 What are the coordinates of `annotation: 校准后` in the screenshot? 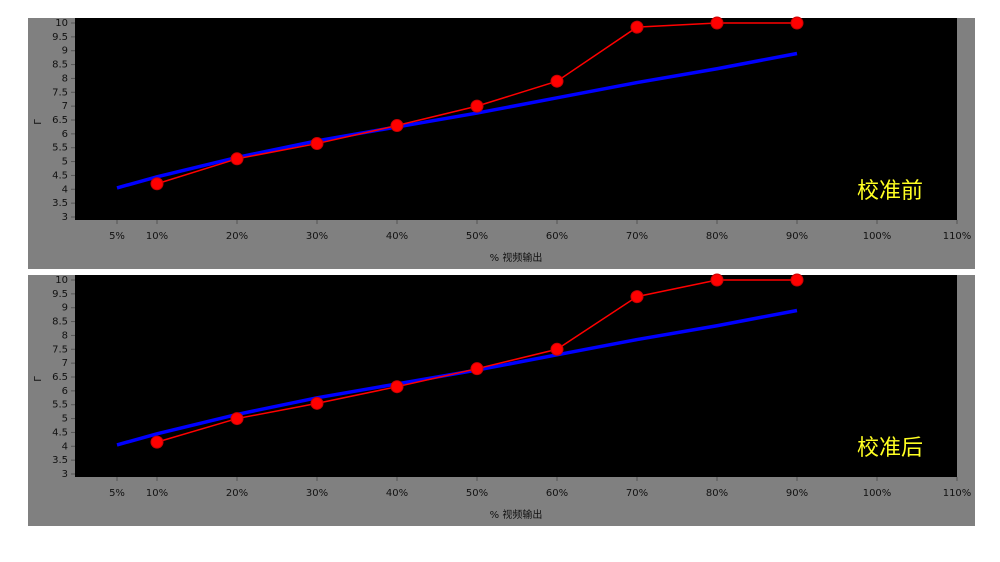 It's located at (890, 448).